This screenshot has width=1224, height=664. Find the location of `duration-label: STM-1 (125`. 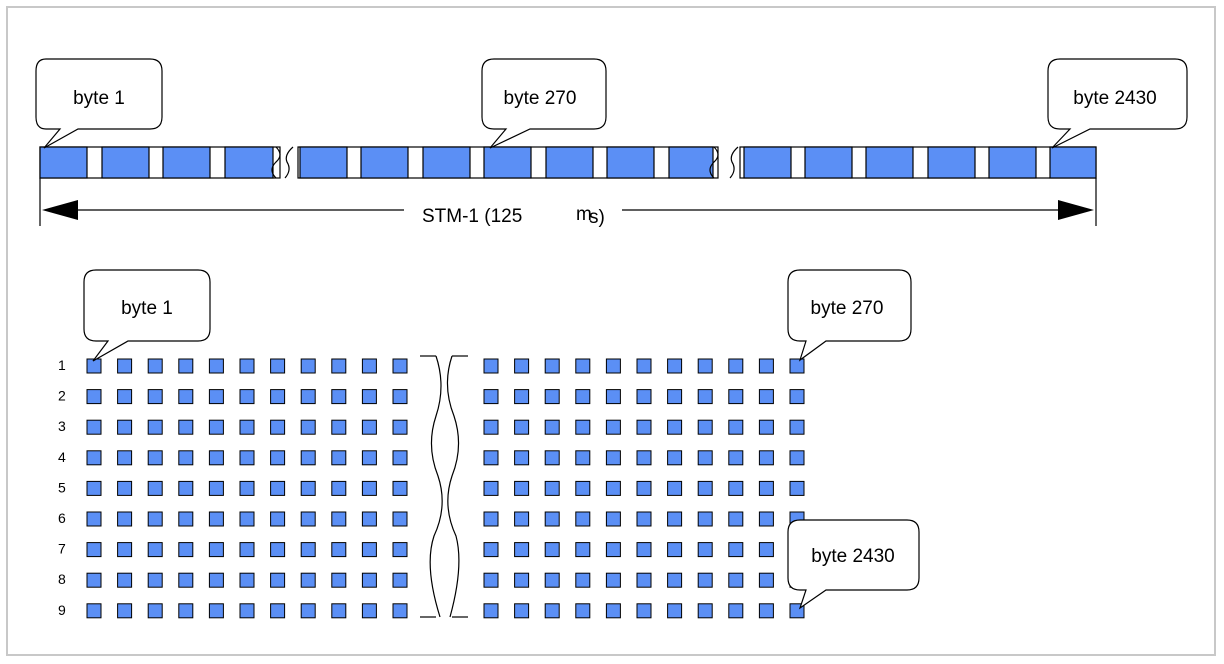

duration-label: STM-1 (125 is located at coordinates (472, 216).